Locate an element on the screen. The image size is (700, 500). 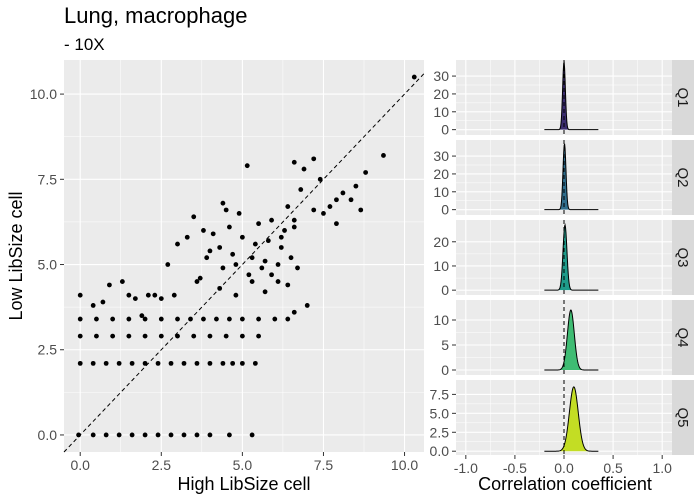
x-tick-label: 0.0 is located at coordinates (80, 465).